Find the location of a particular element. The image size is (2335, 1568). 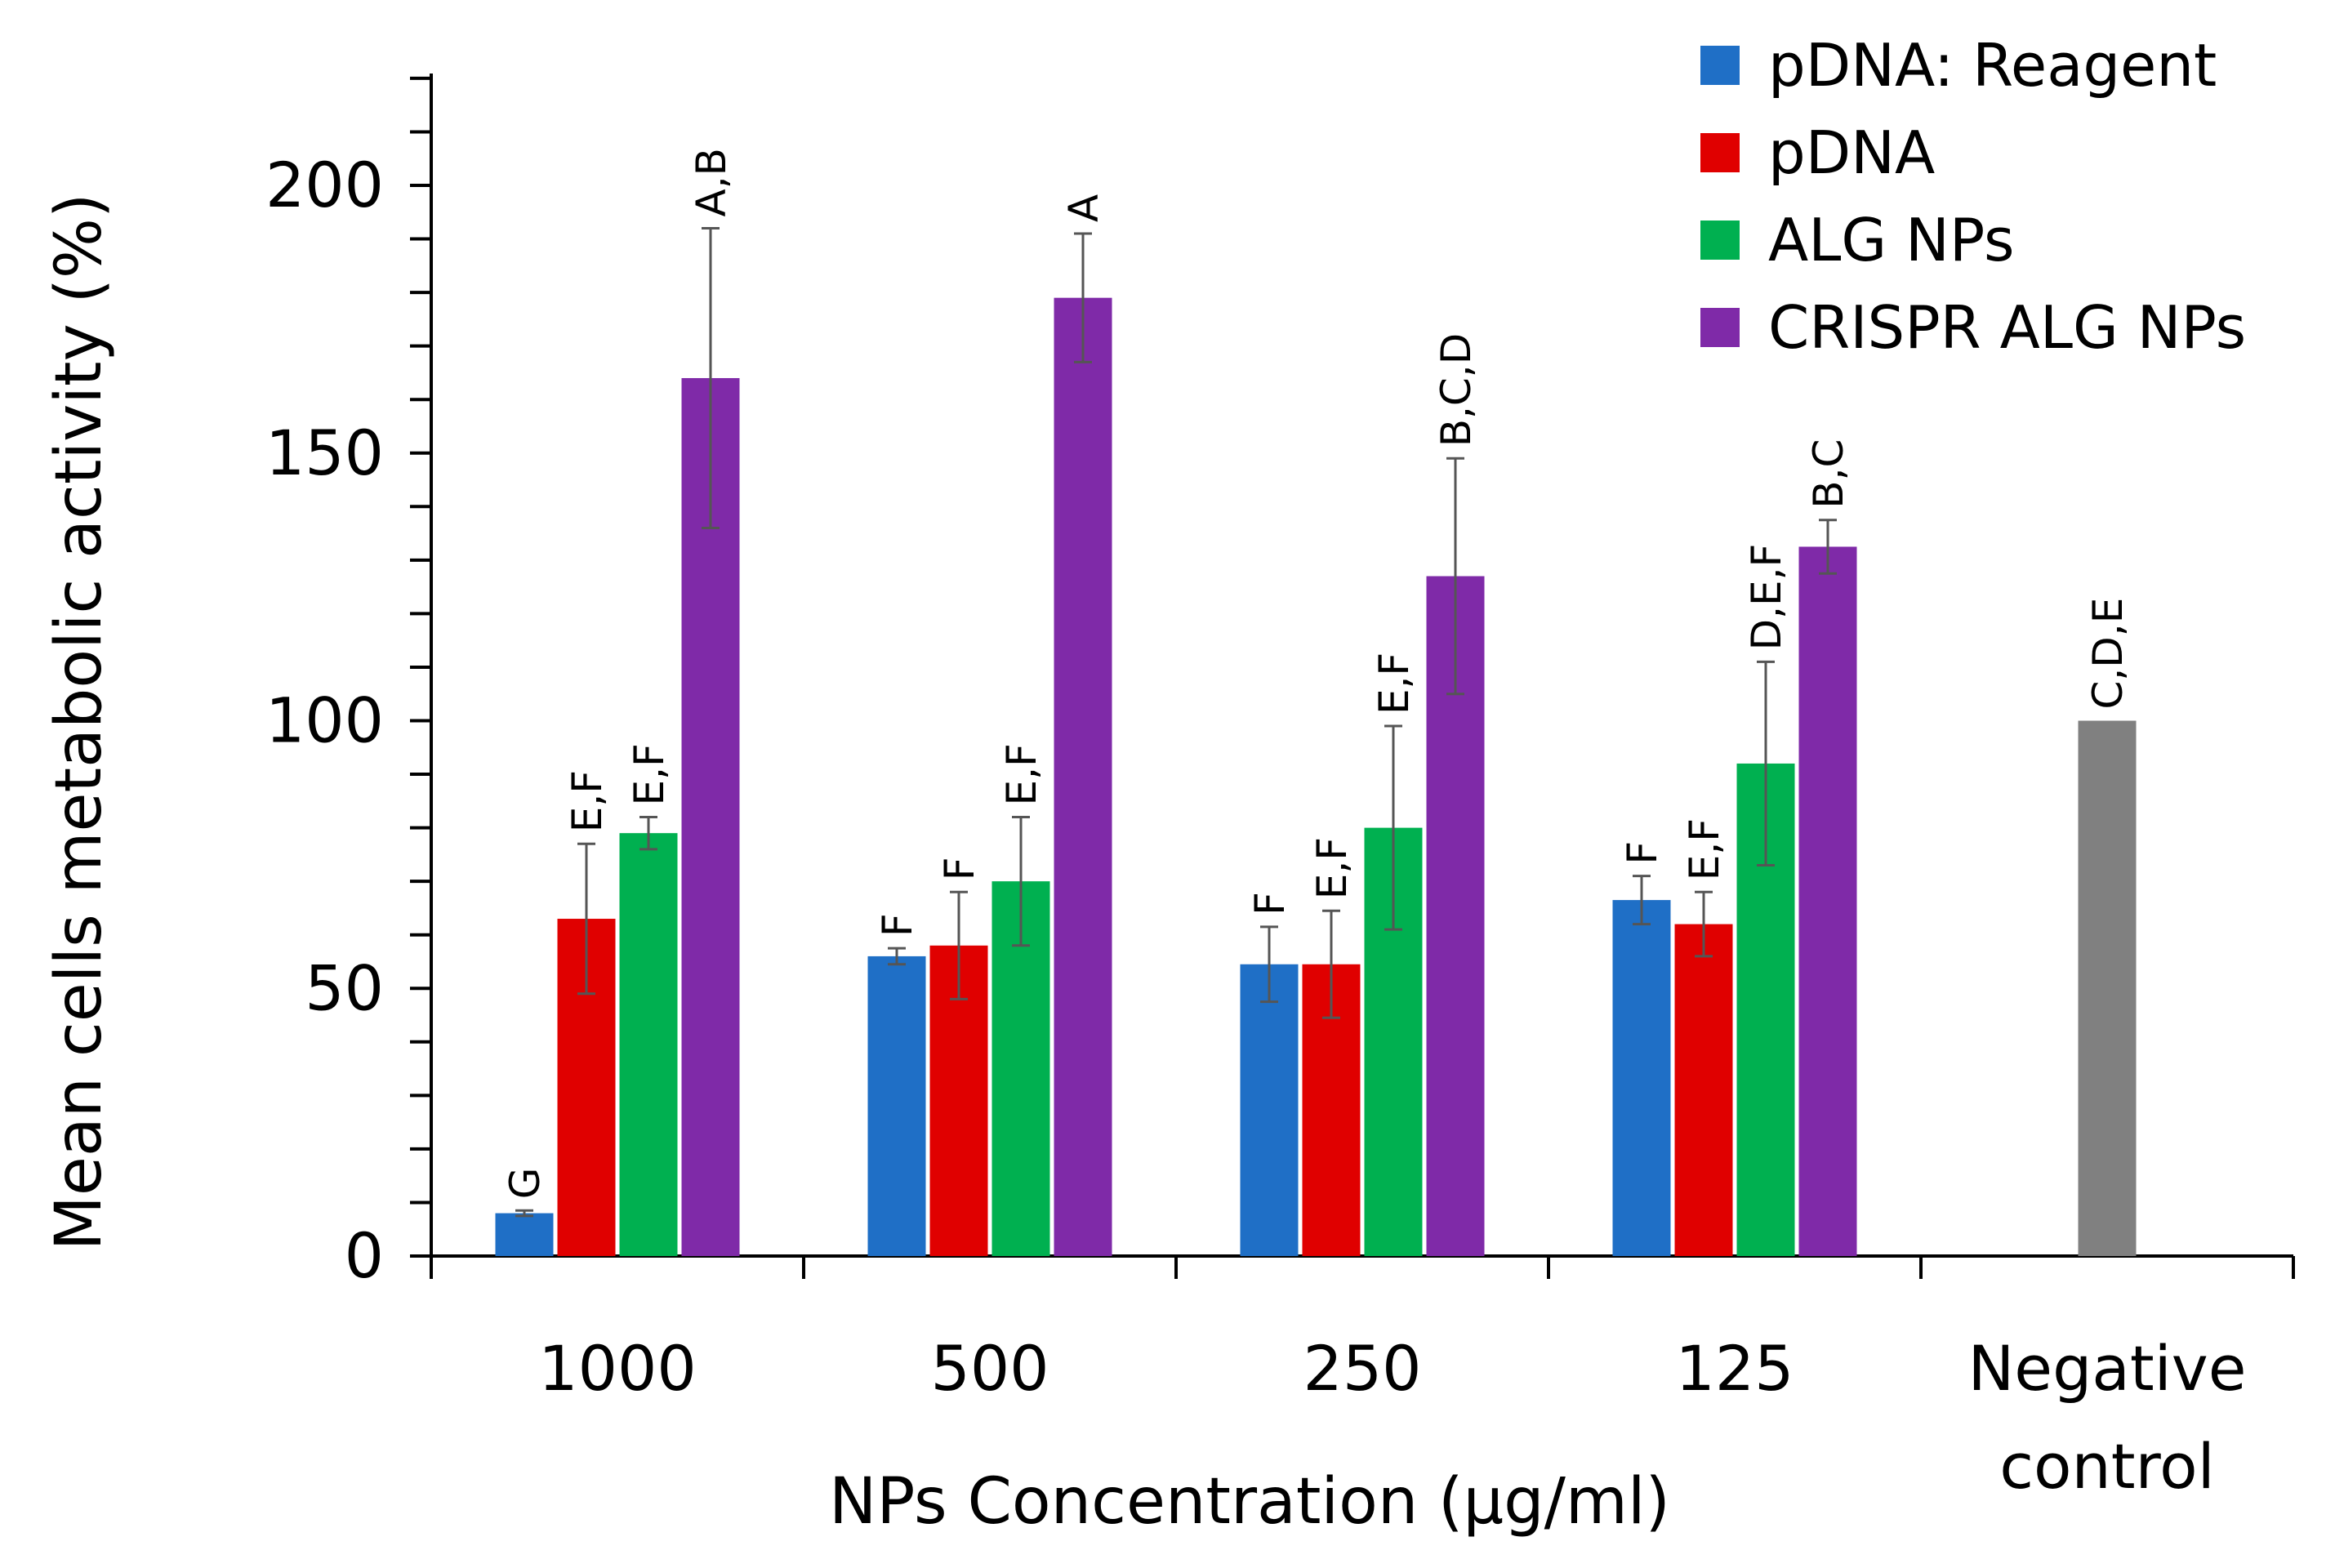

x-tick-label: control is located at coordinates (2106, 1466).